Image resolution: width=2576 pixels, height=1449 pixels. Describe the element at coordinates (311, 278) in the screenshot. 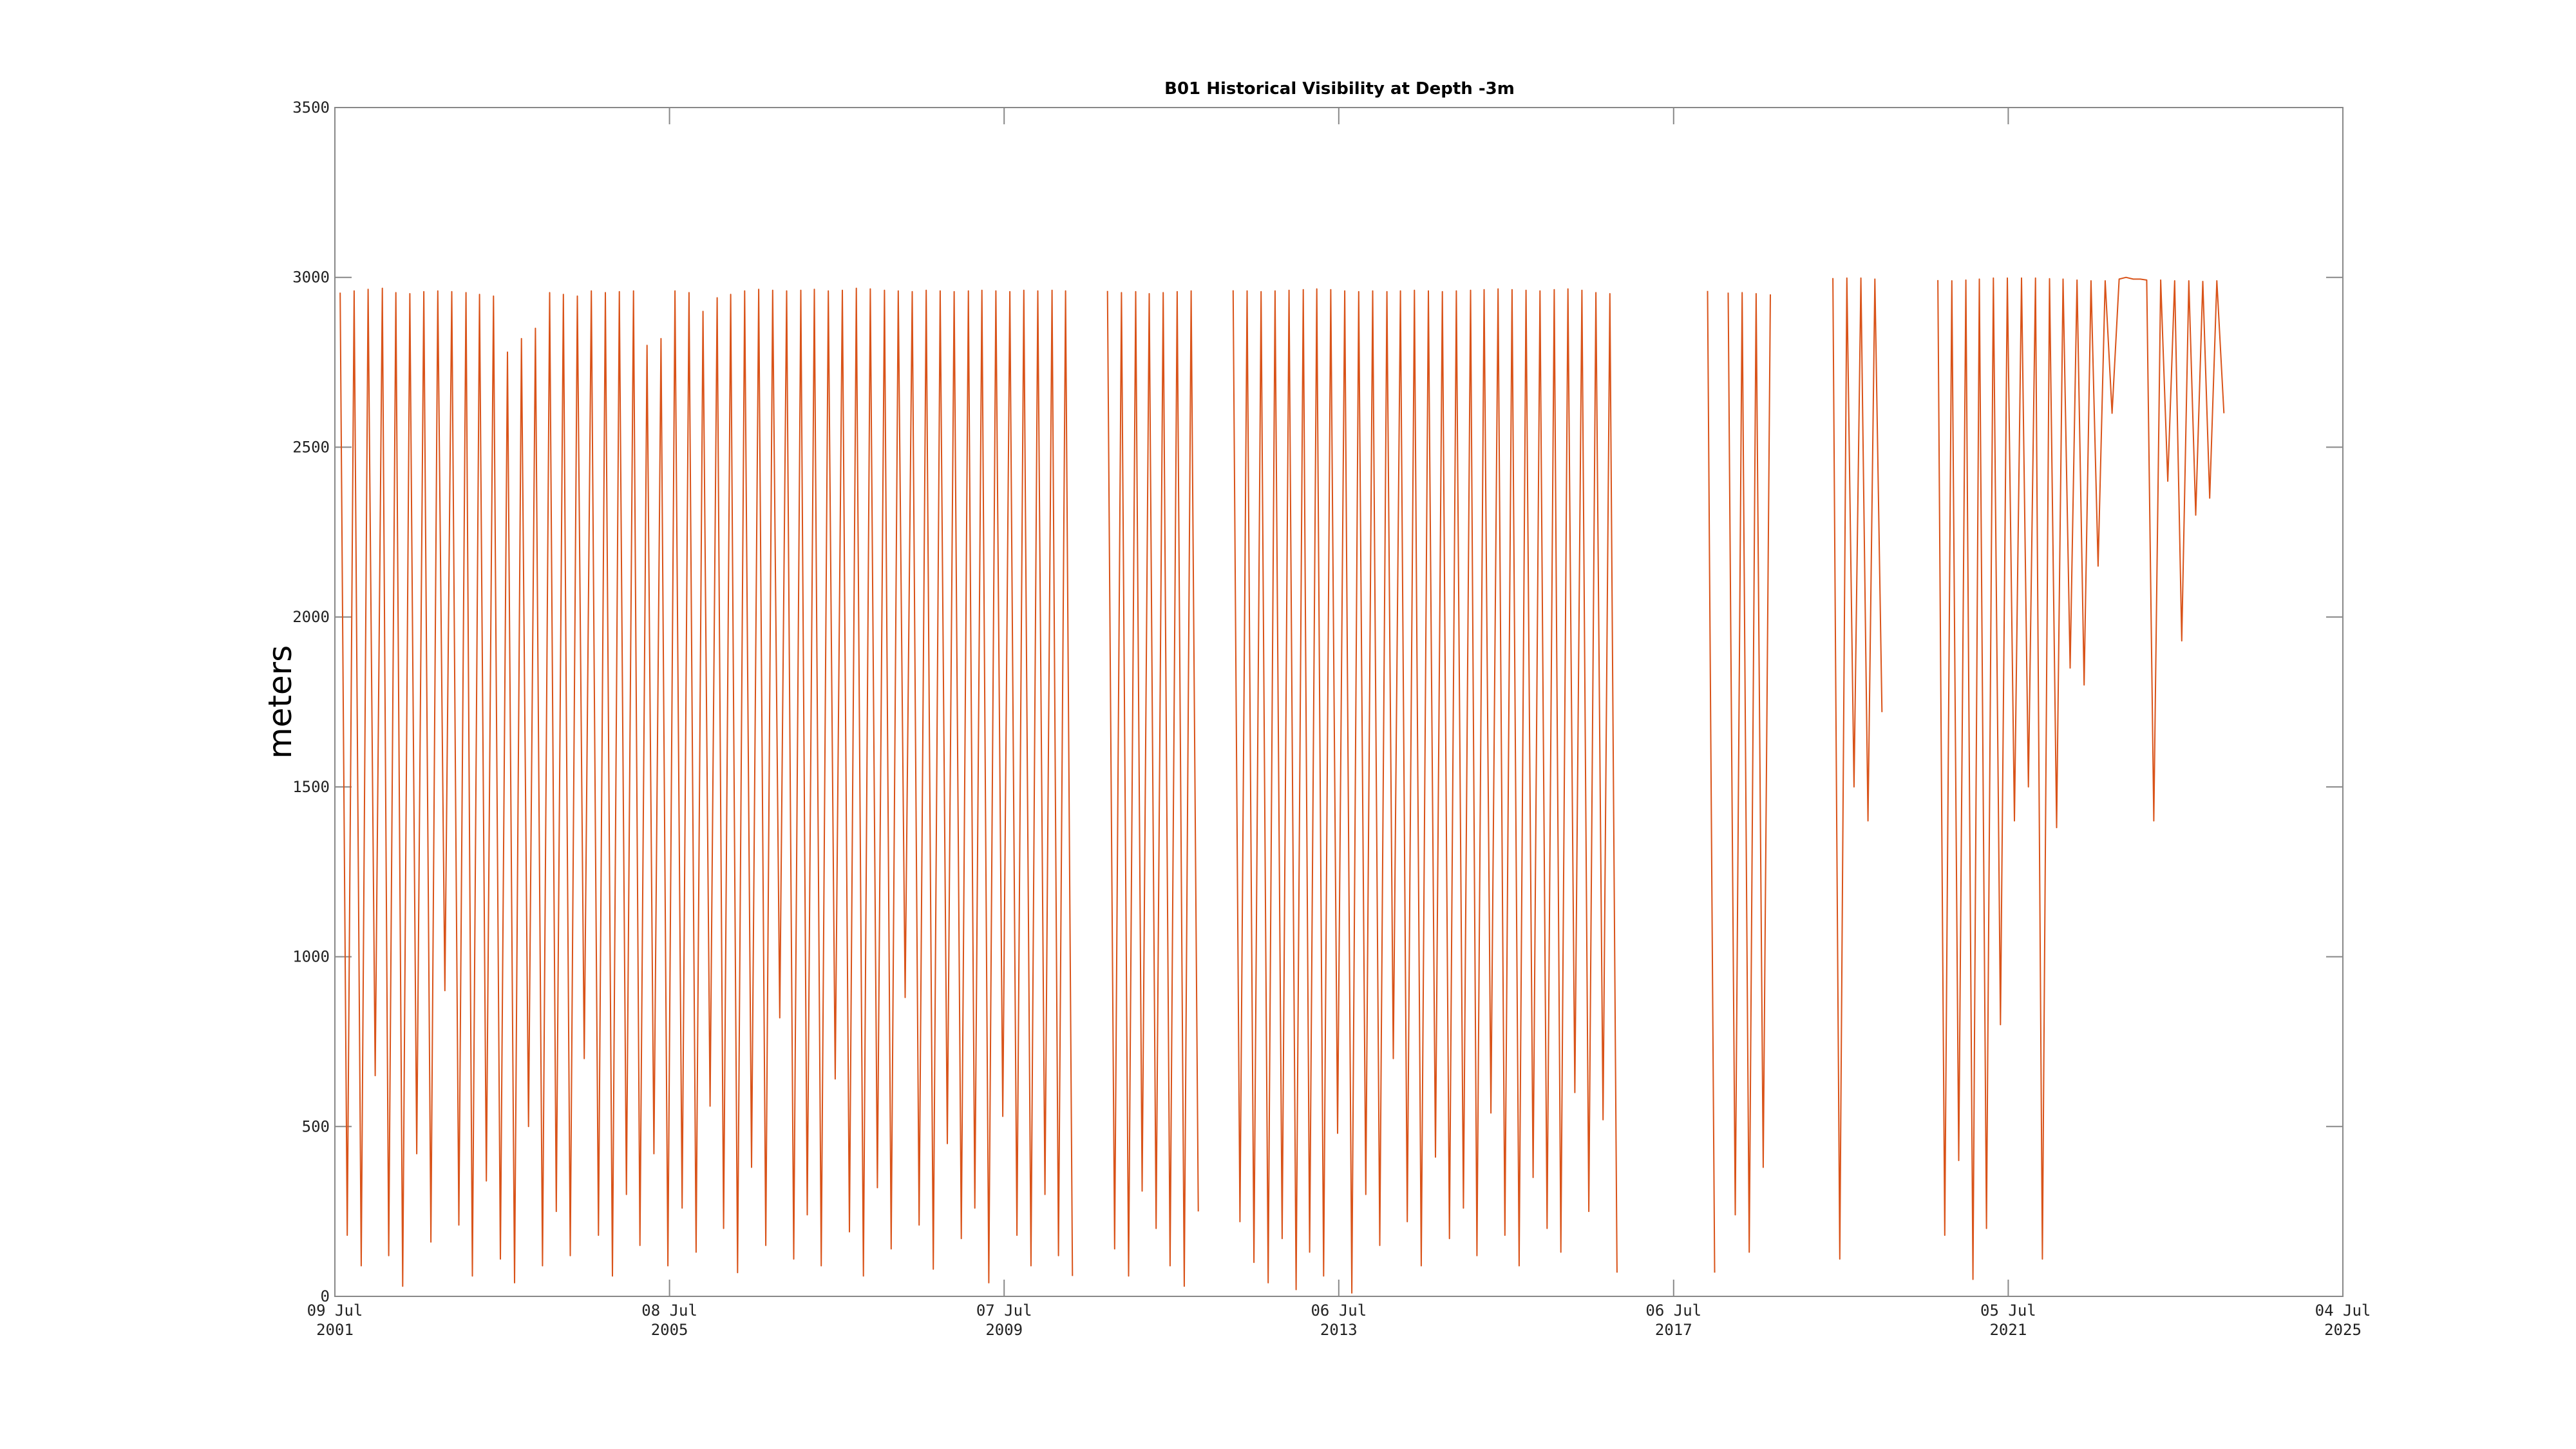

I see `y-tick-label: 3000` at that location.